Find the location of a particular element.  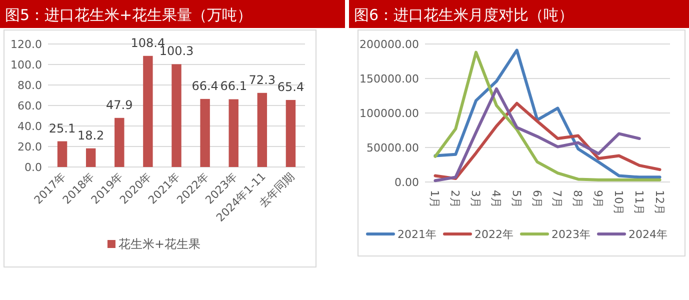

y-tick-label: 20.0 is located at coordinates (30, 147).